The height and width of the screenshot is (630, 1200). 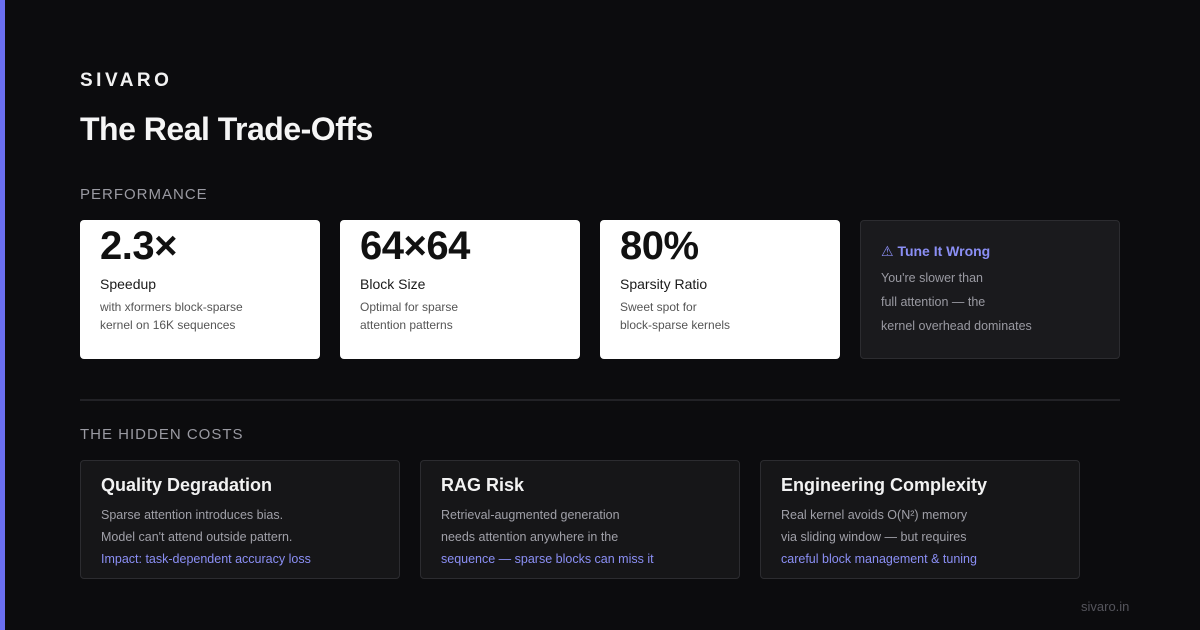 I want to click on stat-value: 80%, so click(x=659, y=246).